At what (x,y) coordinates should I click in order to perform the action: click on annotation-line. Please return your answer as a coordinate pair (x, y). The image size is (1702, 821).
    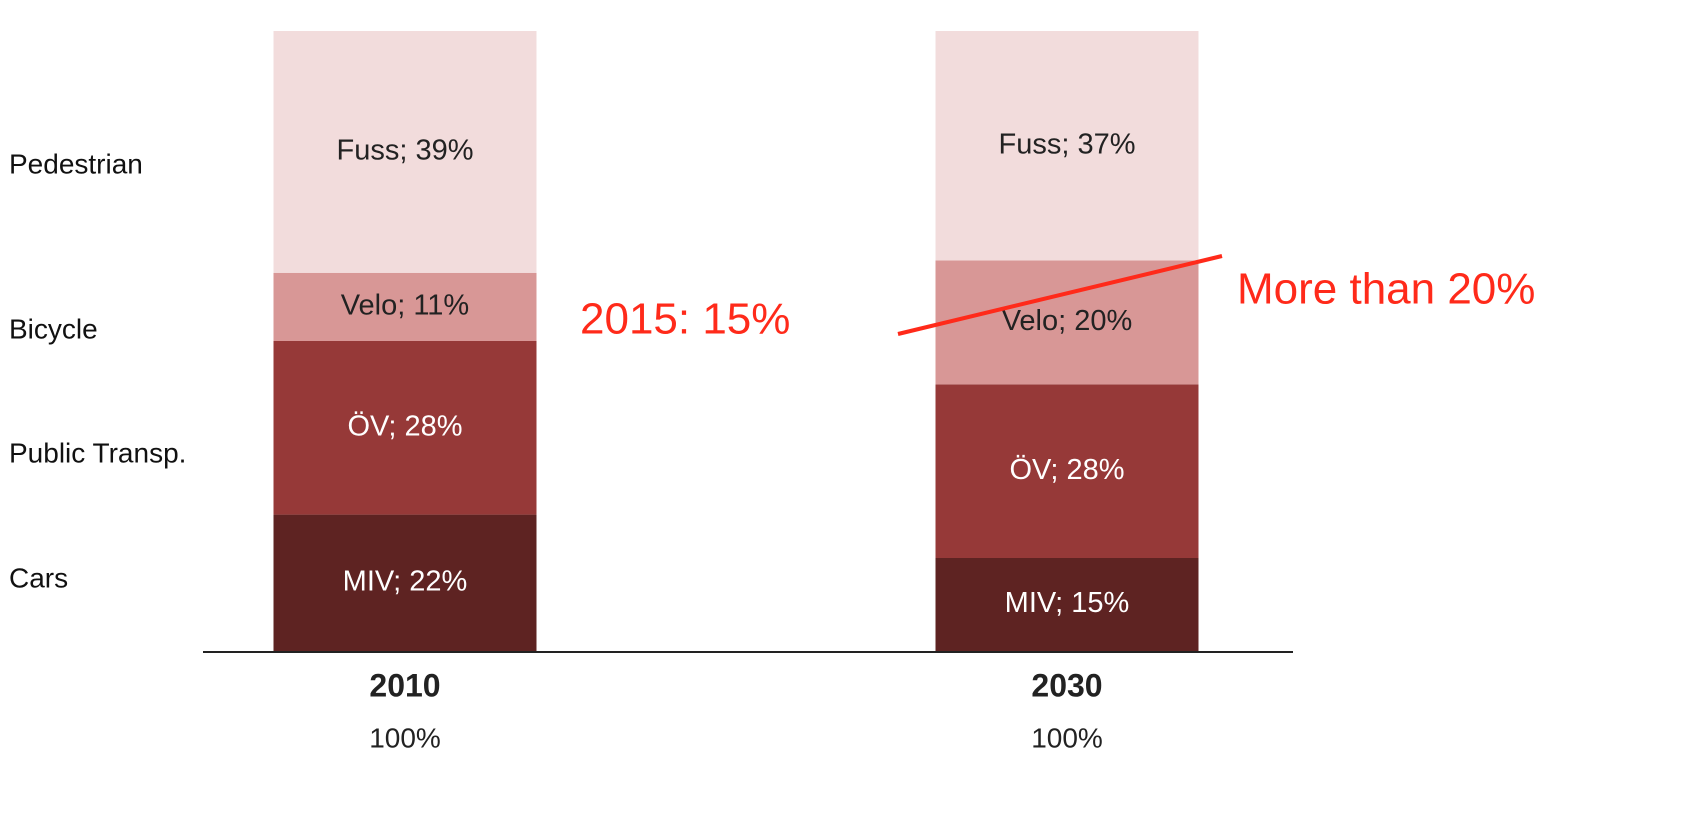
    Looking at the image, I should click on (1060, 295).